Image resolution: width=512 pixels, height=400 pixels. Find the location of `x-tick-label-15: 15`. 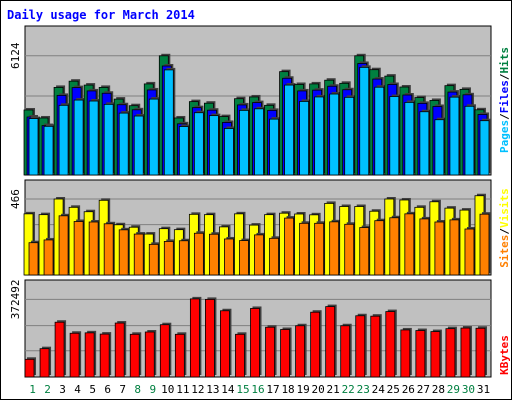

x-tick-label-15: 15 is located at coordinates (242, 389).